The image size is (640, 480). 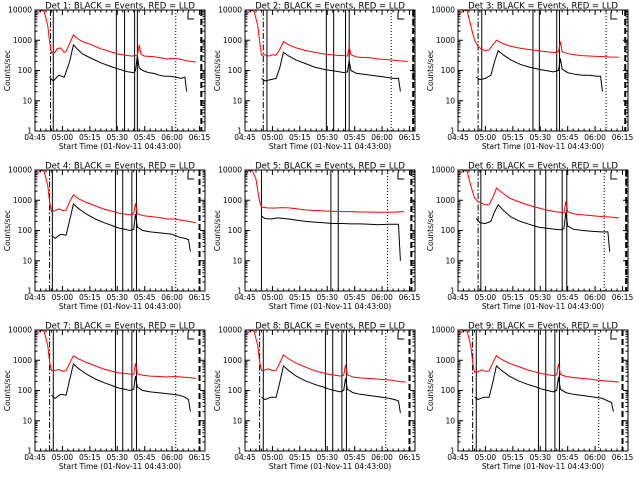 I want to click on panel-title: Det 1: BLACK = Events, RED = LLD, so click(x=120, y=7).